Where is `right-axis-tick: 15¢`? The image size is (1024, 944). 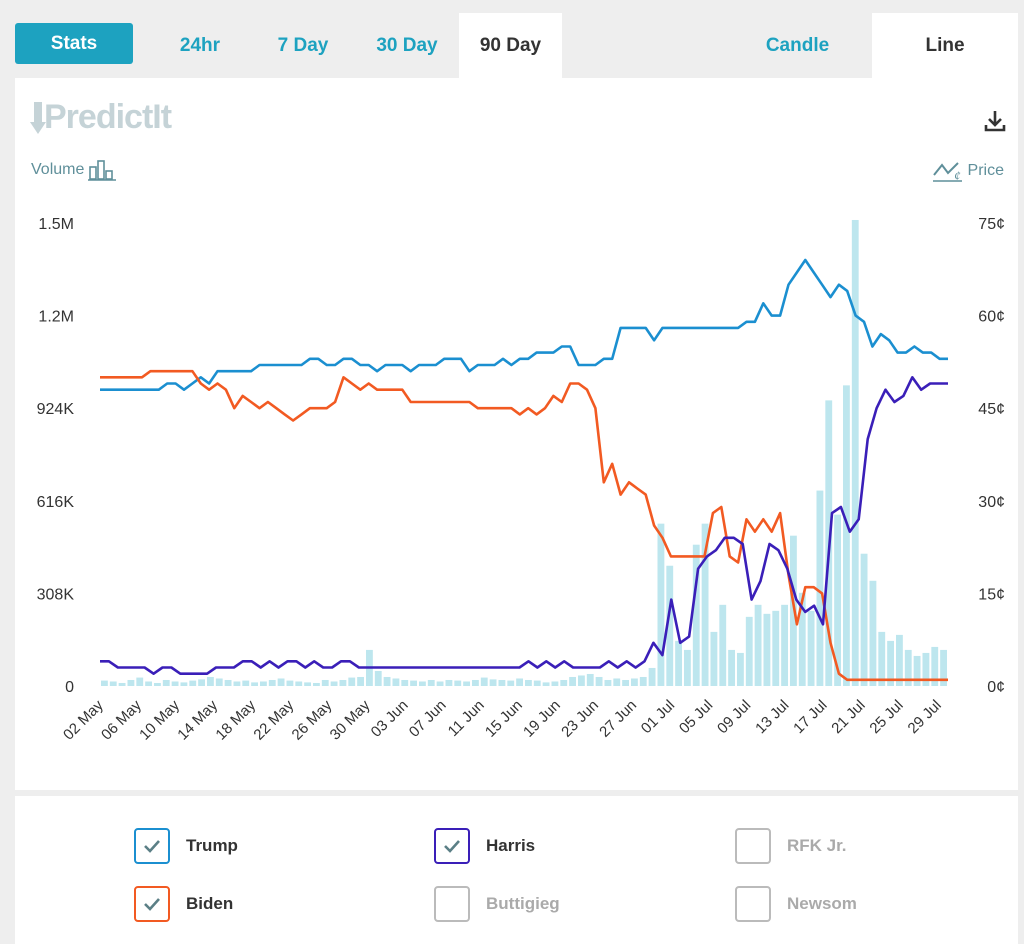
right-axis-tick: 15¢ is located at coordinates (991, 594).